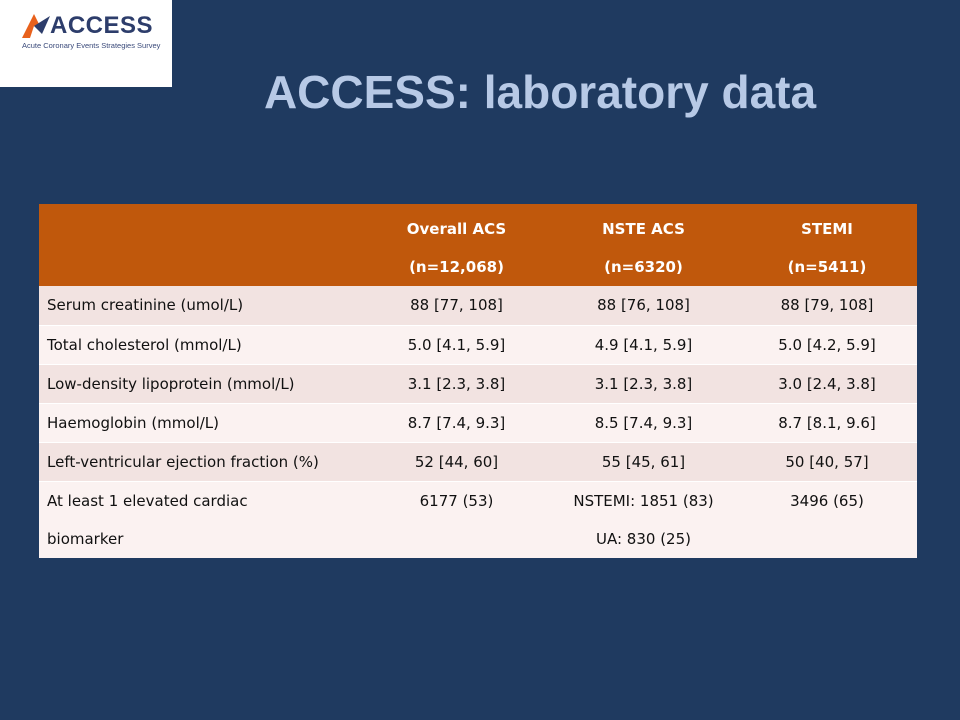 This screenshot has height=720, width=960. I want to click on row-label: At least 1 elevated cardiac biomarker, so click(201, 519).